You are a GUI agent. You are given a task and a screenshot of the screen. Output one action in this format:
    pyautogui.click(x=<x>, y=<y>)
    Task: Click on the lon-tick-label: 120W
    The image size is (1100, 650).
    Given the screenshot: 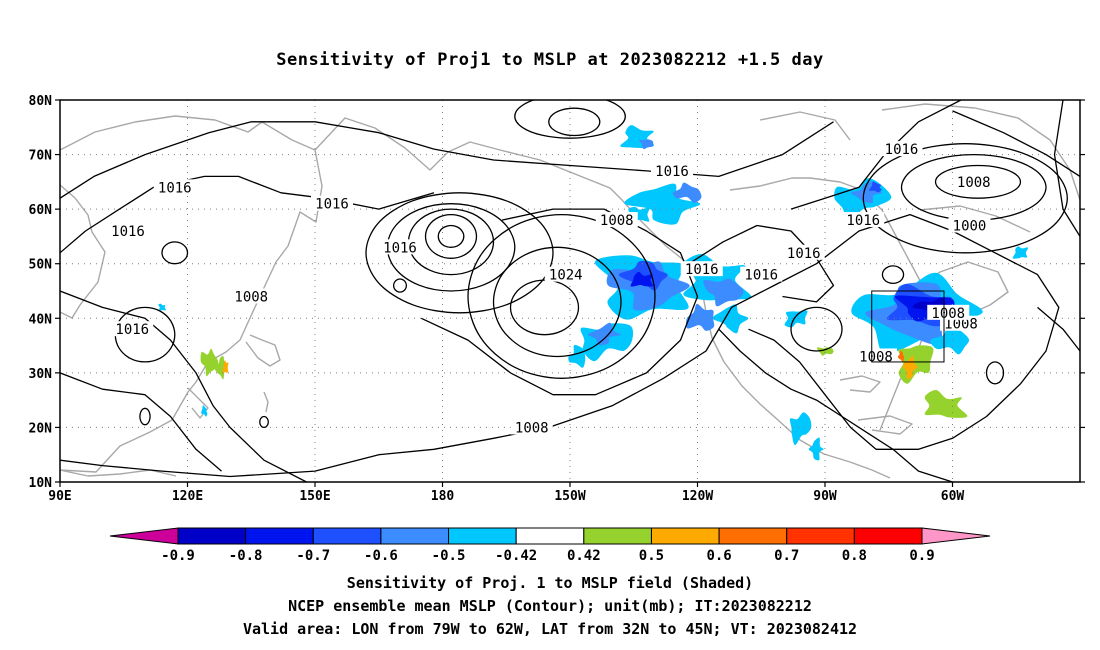 What is the action you would take?
    pyautogui.click(x=697, y=496)
    